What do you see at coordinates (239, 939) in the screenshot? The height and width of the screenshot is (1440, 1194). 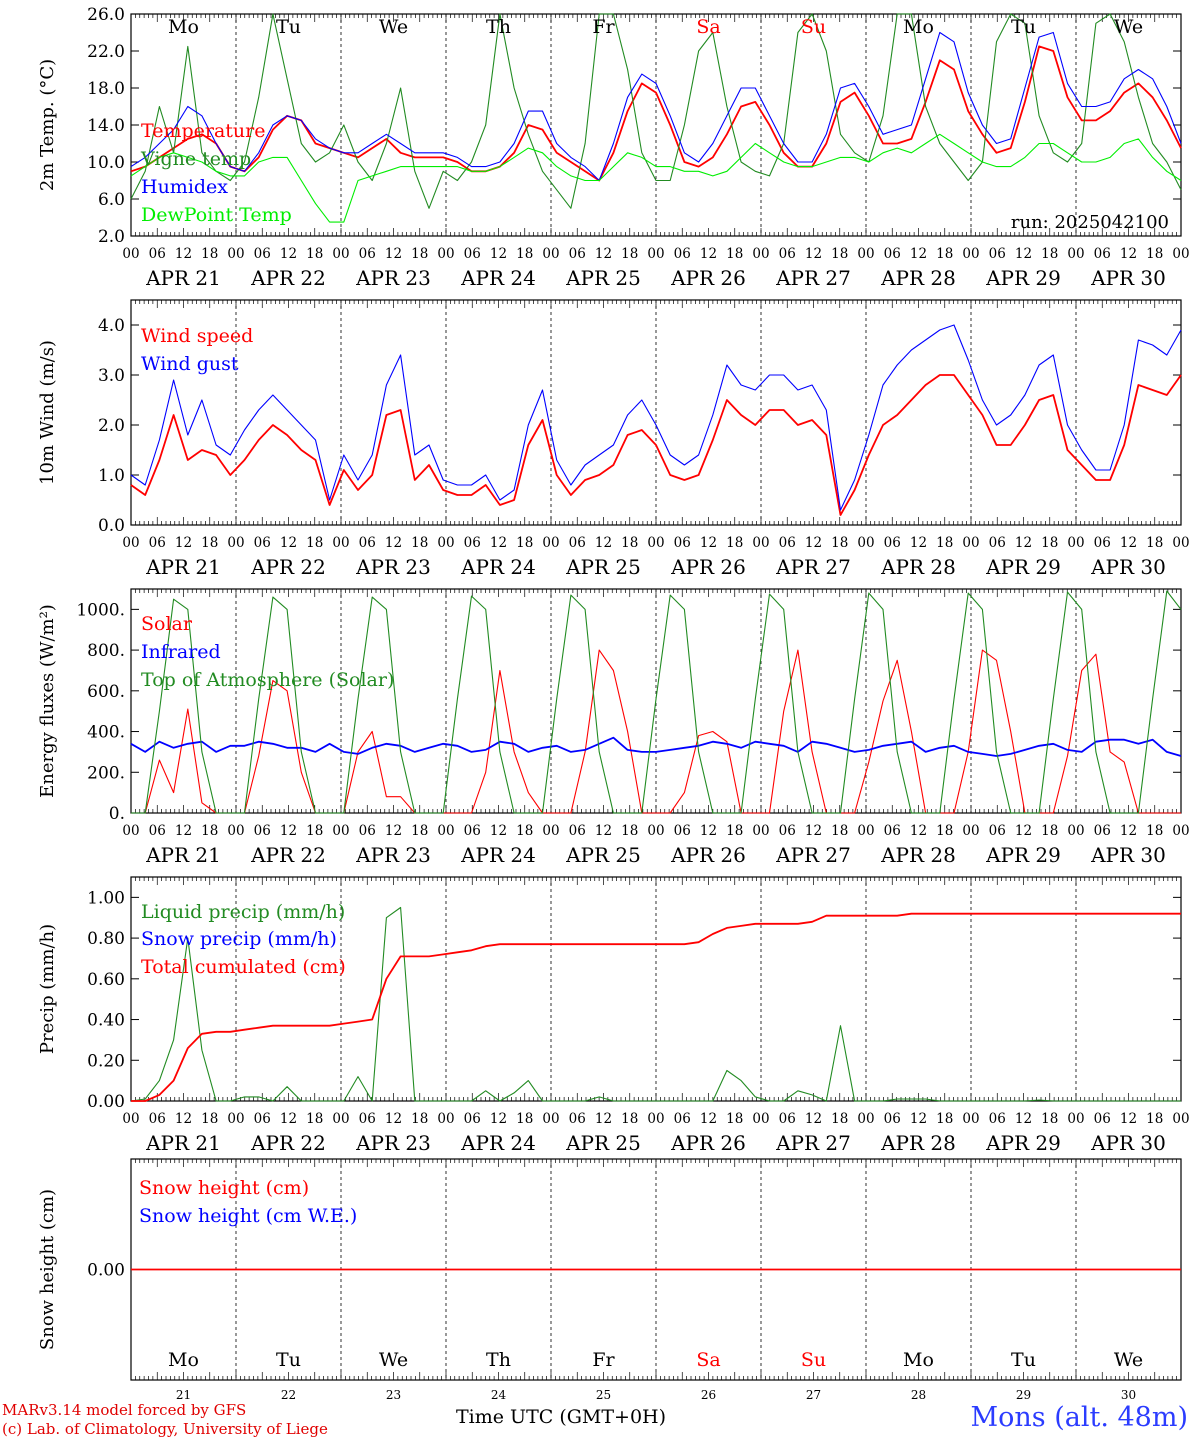 I see `legend-entry: Snow precip (mm/h)` at bounding box center [239, 939].